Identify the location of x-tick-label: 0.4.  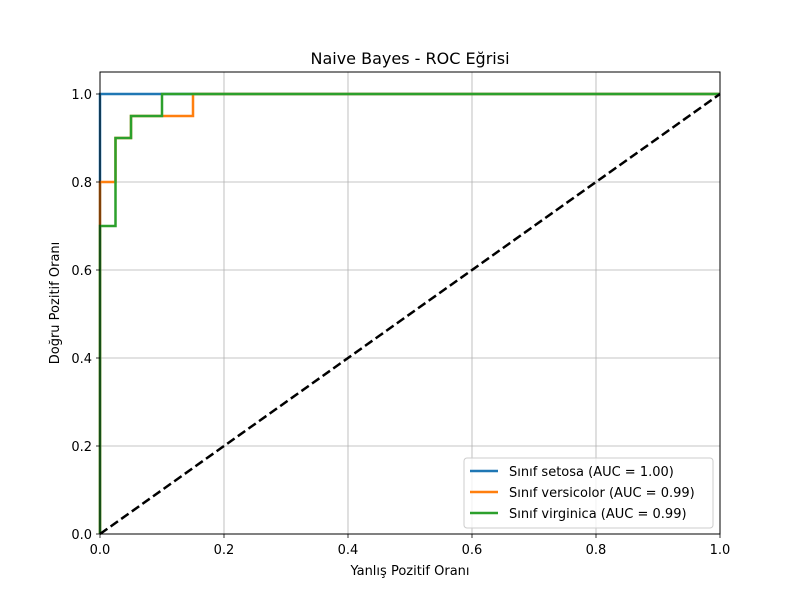
(348, 550).